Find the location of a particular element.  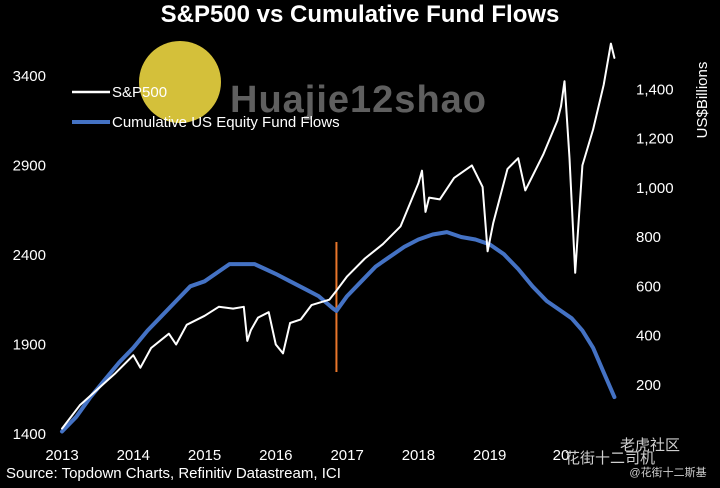

watermark-avatar-icon is located at coordinates (180, 82).